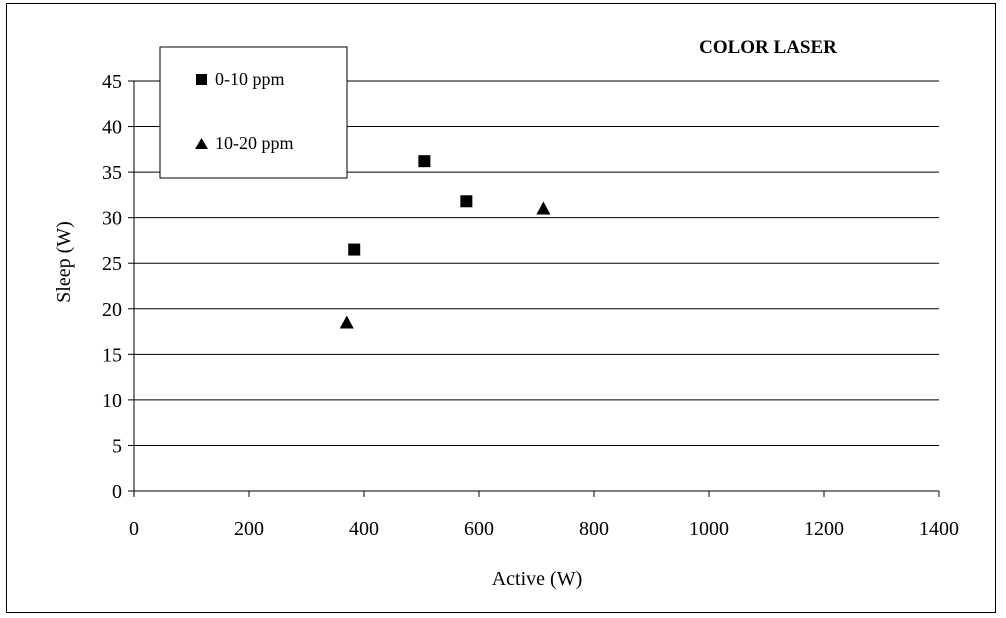 This screenshot has width=1006, height=618. Describe the element at coordinates (112, 219) in the screenshot. I see `y-tick-label: 30` at that location.